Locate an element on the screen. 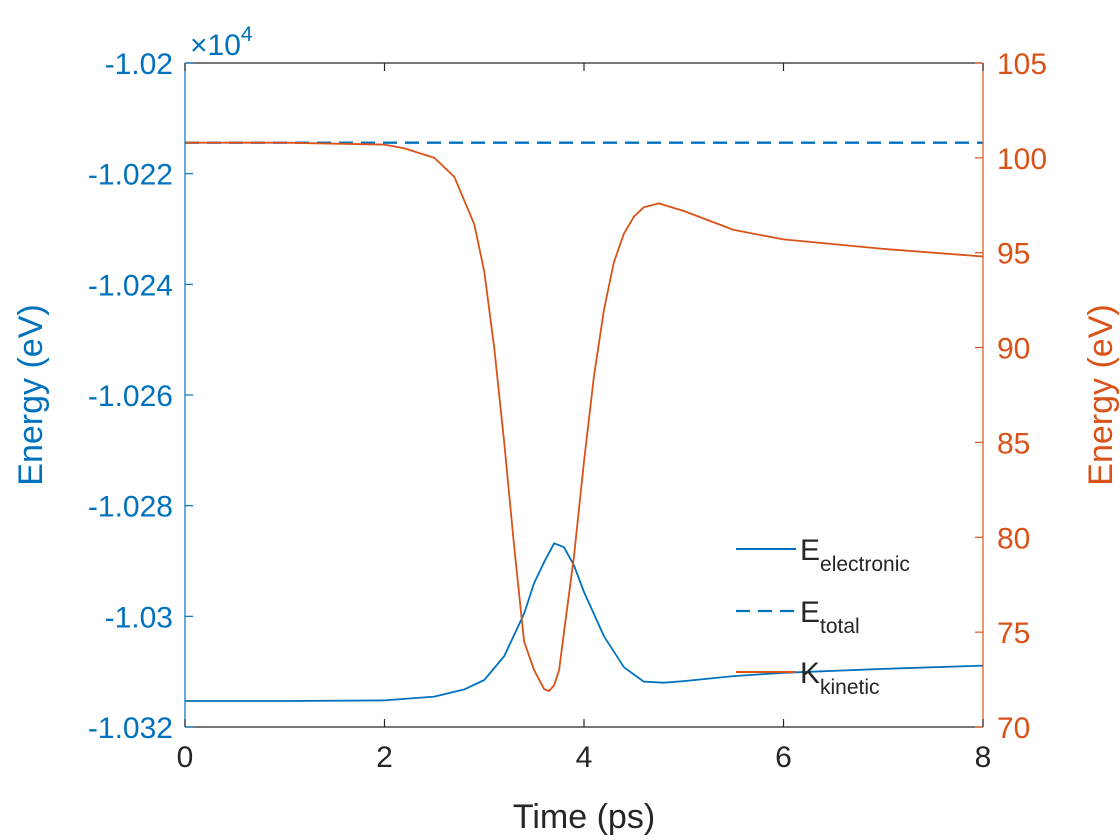  legend-item-electronic: Eelectronic is located at coordinates (823, 555).